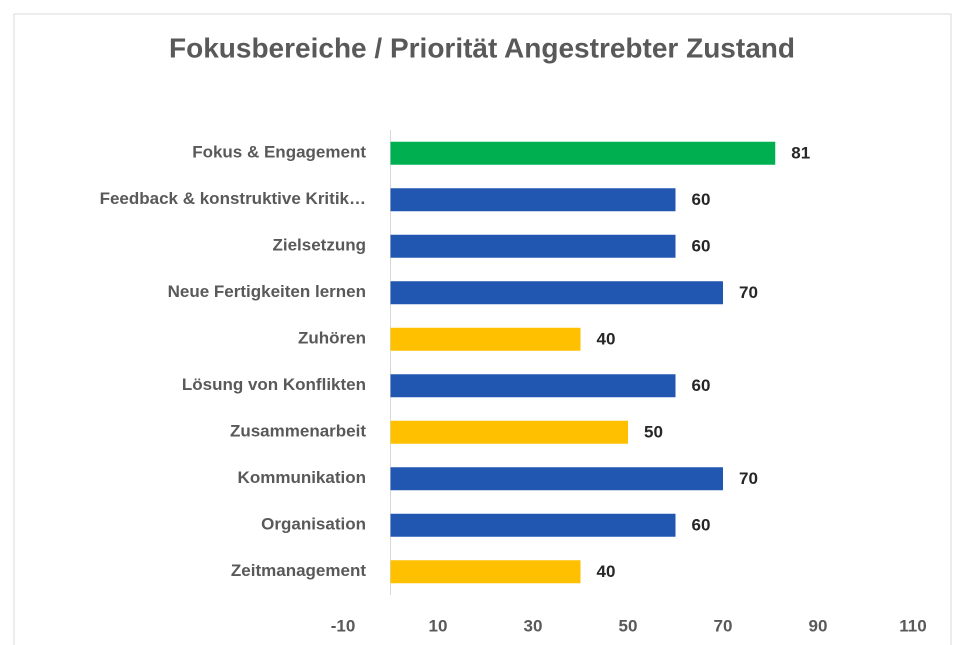 The height and width of the screenshot is (645, 964). What do you see at coordinates (800, 153) in the screenshot?
I see `value-label: 81` at bounding box center [800, 153].